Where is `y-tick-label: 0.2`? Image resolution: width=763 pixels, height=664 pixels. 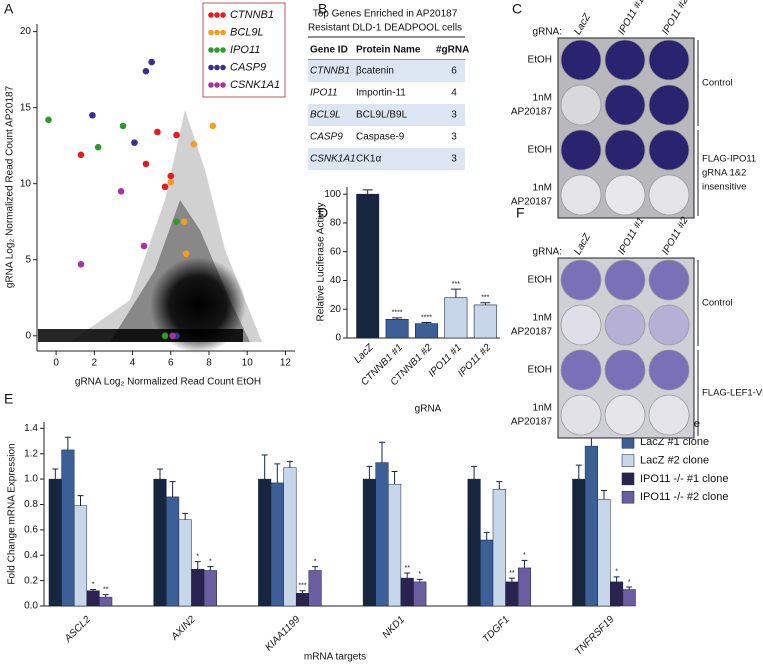
y-tick-label: 0.2 is located at coordinates (31, 580).